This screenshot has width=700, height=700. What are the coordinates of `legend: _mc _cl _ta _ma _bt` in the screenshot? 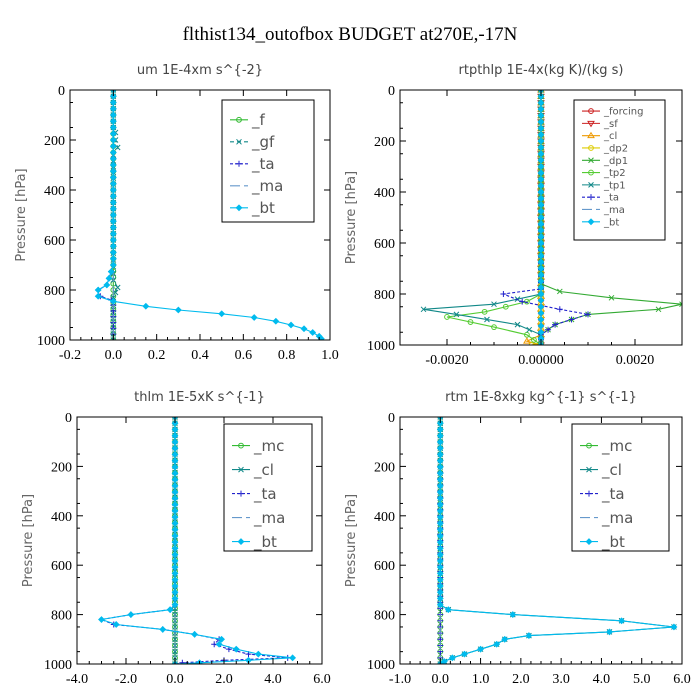 It's located at (268, 487).